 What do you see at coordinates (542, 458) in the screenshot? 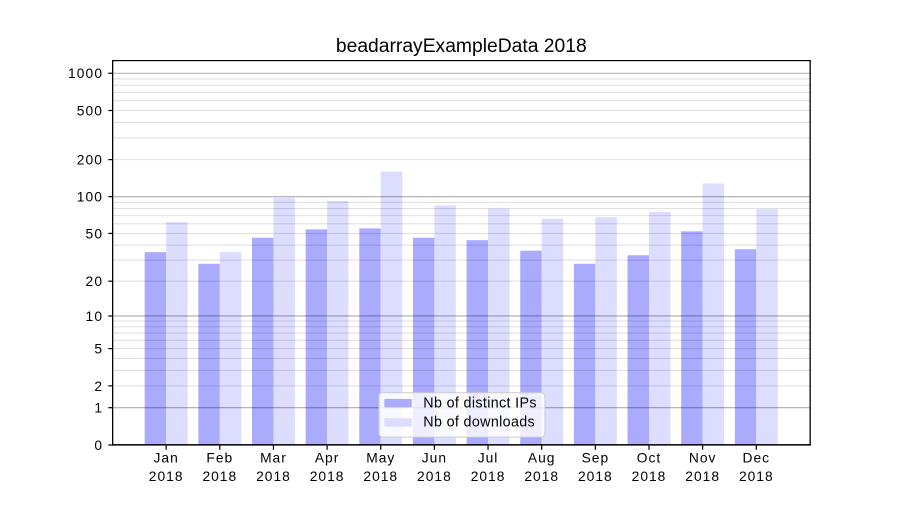
I see `svg-text: Aug` at bounding box center [542, 458].